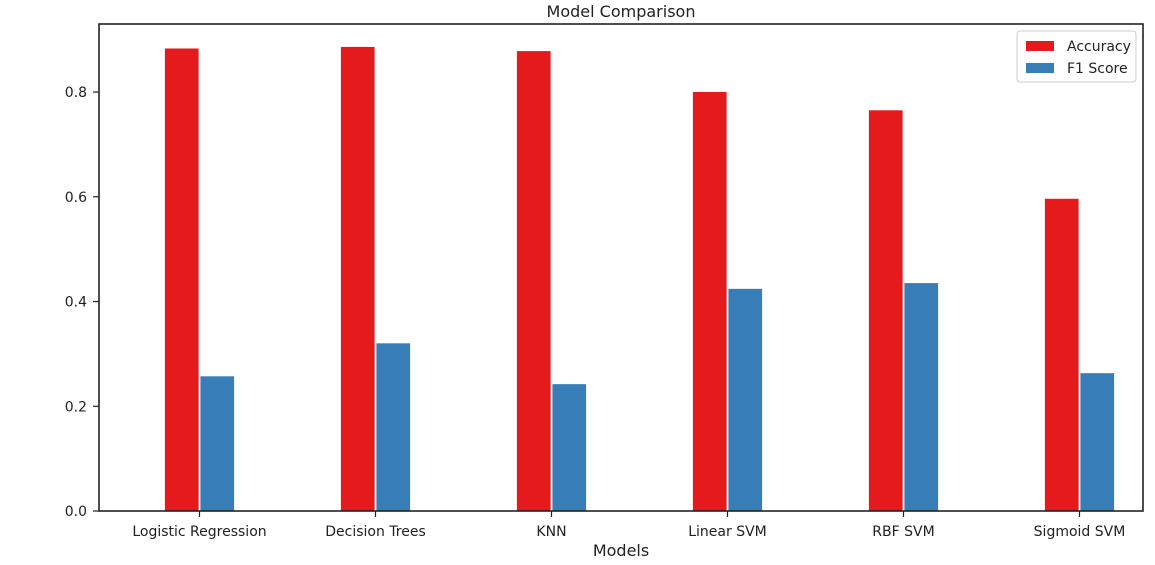 The image size is (1155, 565). I want to click on legend-swatch-accuracy, so click(1040, 46).